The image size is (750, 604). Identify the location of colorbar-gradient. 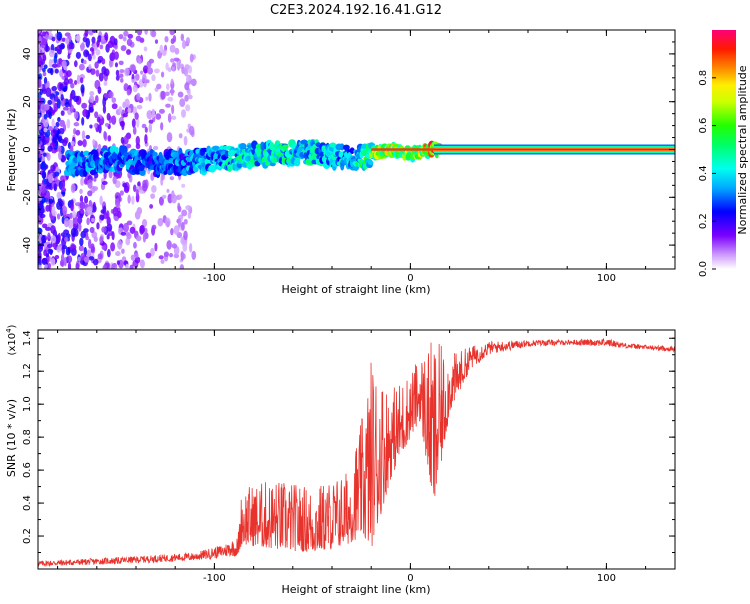
(724, 149).